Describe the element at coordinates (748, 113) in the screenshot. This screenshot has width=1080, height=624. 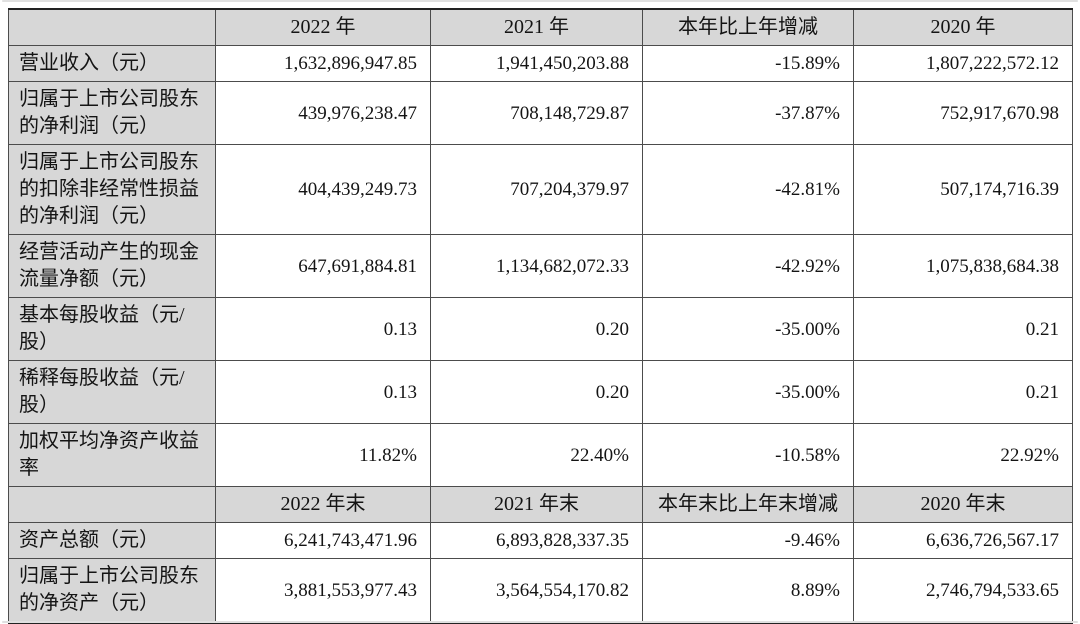
I see `value-cell: -37.87%` at that location.